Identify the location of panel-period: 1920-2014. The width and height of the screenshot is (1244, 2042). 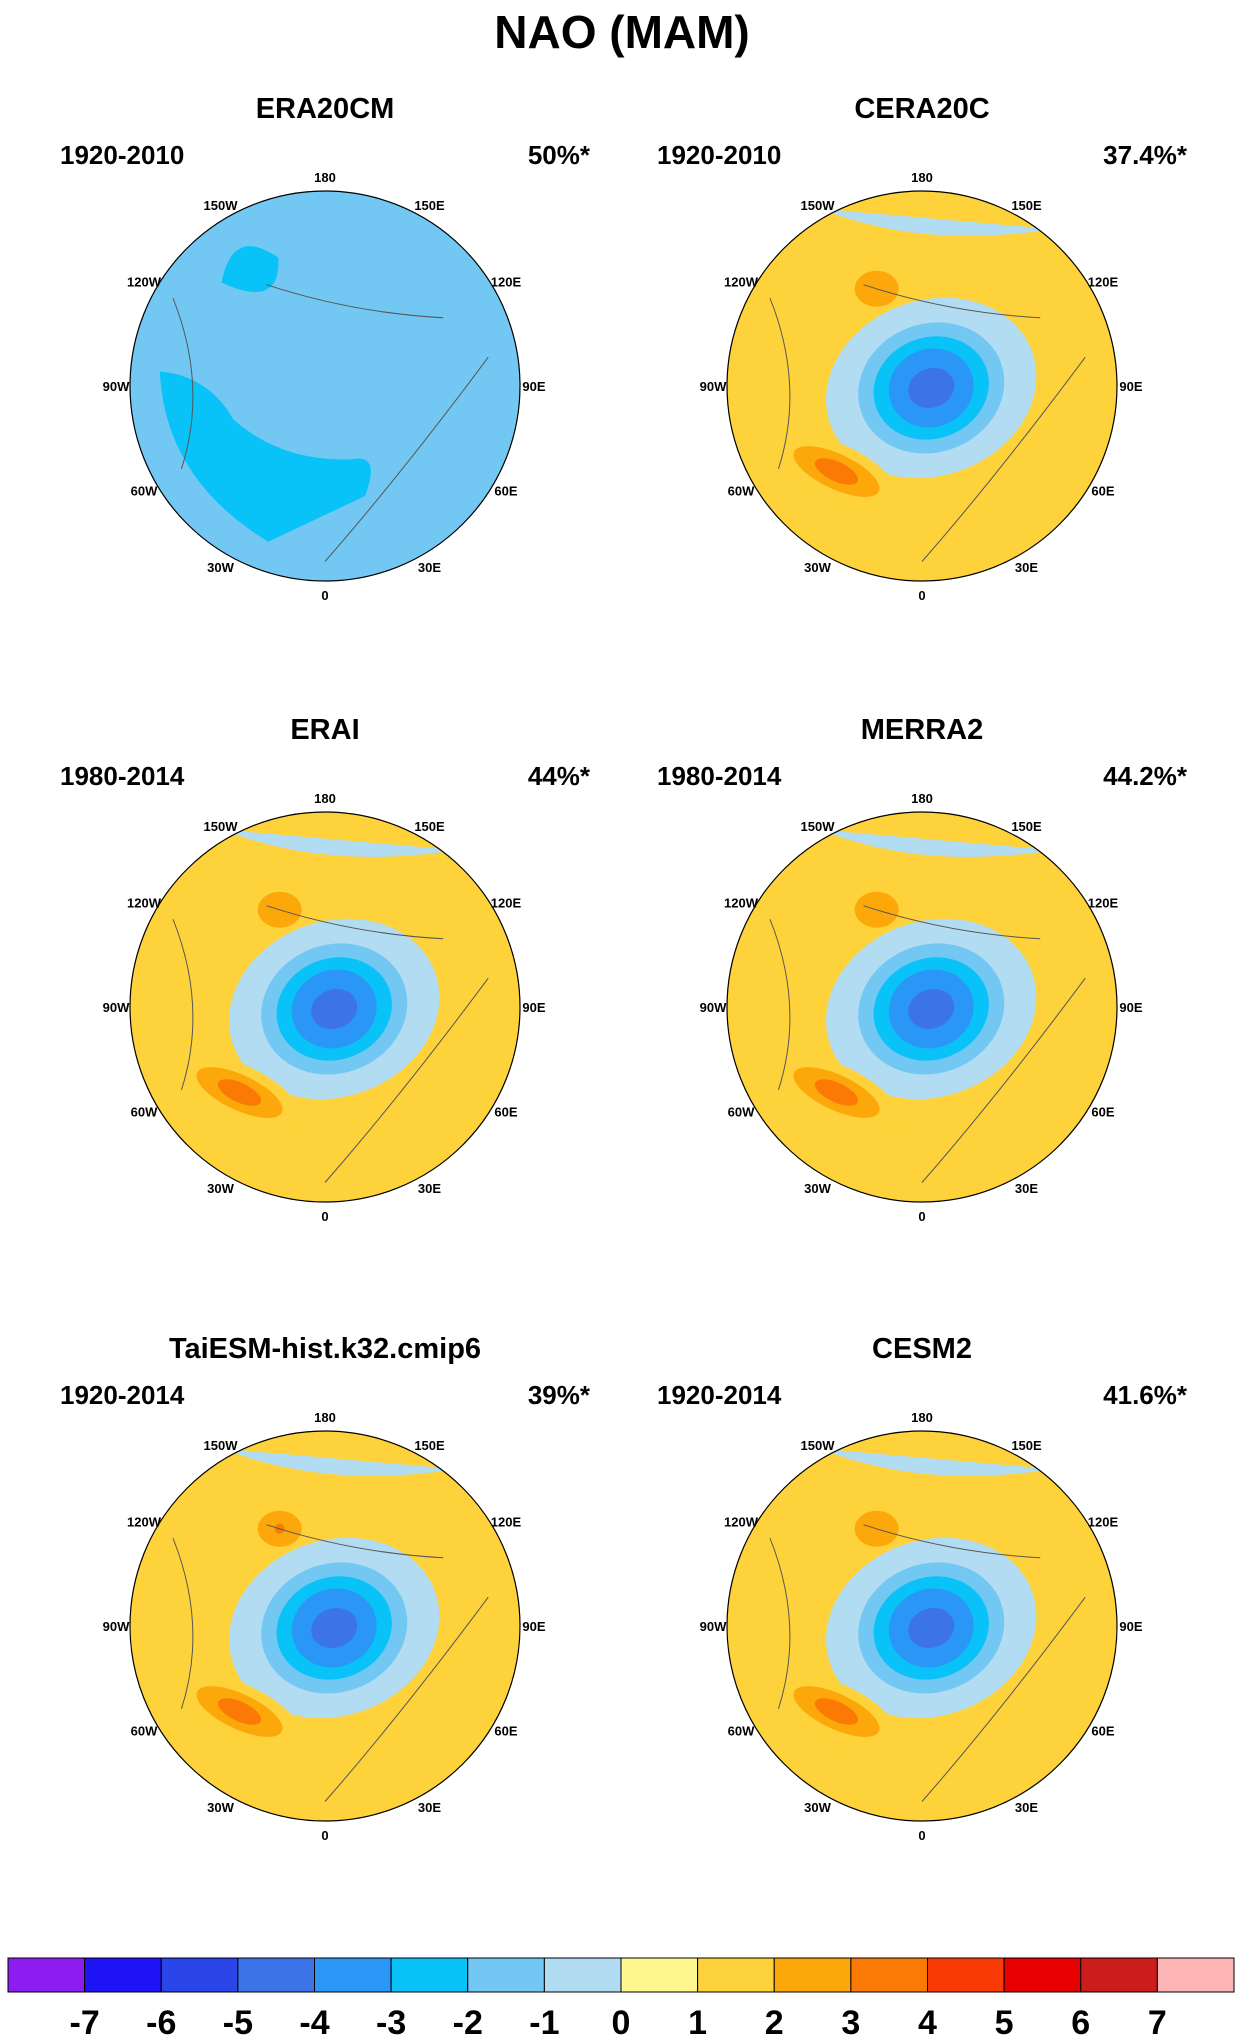
(719, 1395).